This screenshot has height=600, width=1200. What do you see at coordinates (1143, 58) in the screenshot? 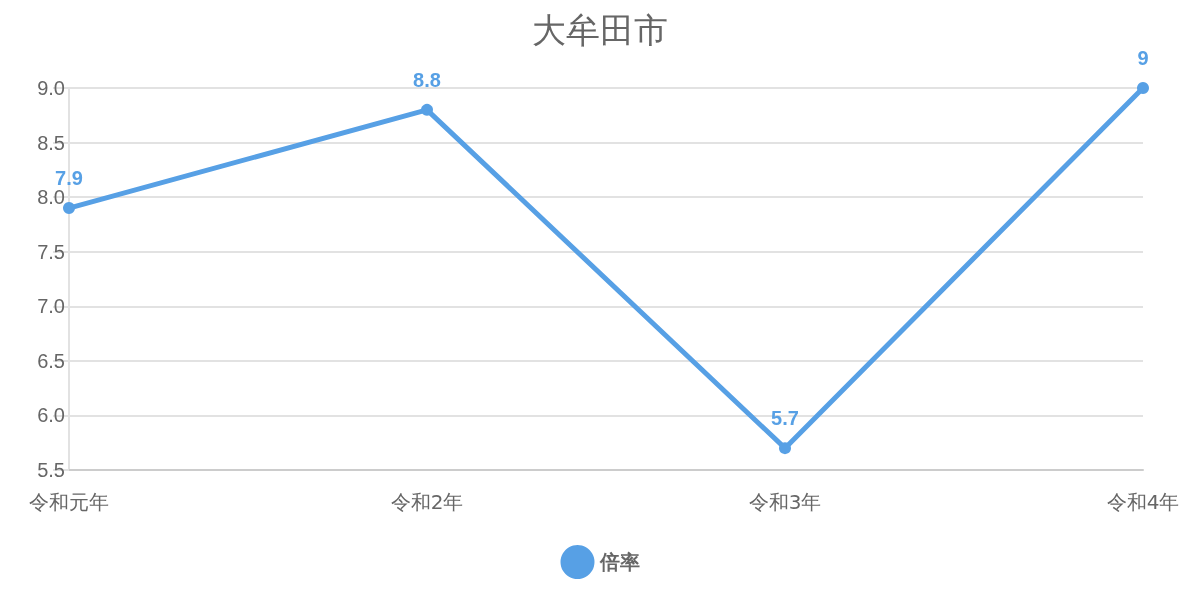
I see `data-label: 9` at bounding box center [1143, 58].